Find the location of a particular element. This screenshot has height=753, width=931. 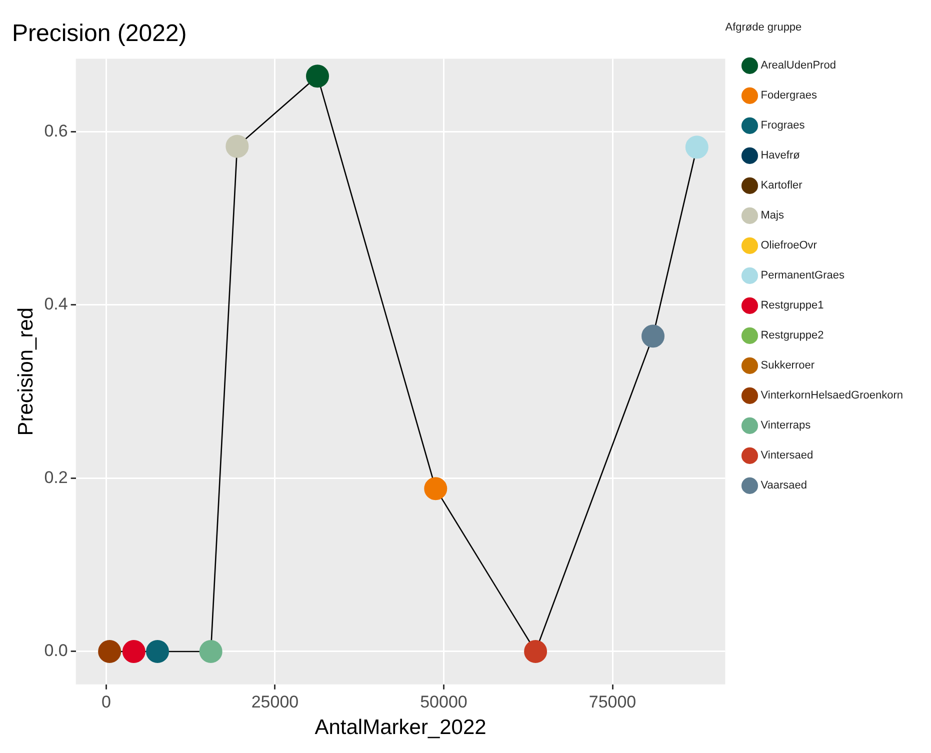

legend-label: Sukkerroer is located at coordinates (787, 366).